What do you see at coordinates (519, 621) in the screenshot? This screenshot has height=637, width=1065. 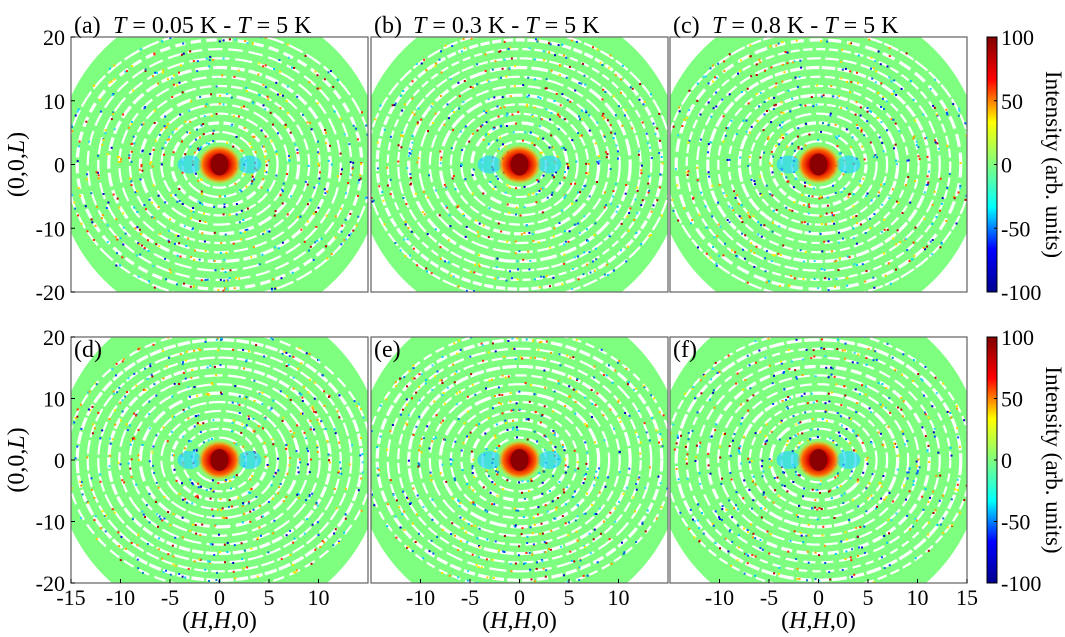 I see `x-axis-label: (H,H,0)` at bounding box center [519, 621].